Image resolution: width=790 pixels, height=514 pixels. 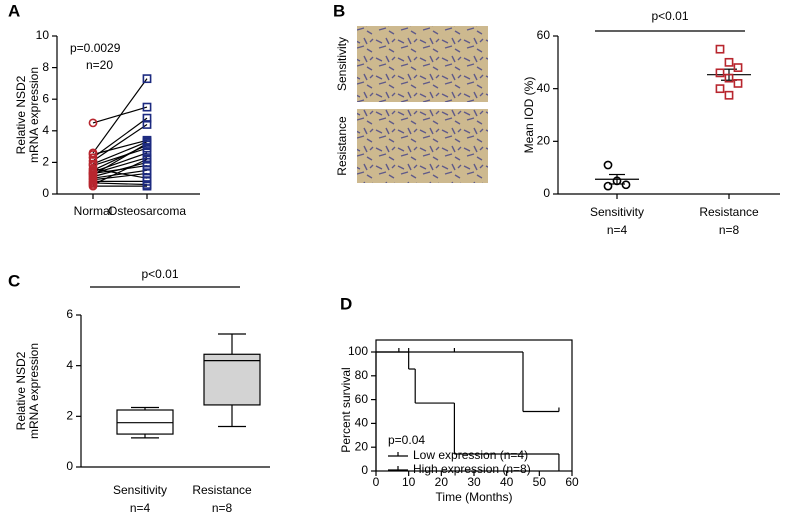 I want to click on panel-letter: A, so click(x=14, y=10).